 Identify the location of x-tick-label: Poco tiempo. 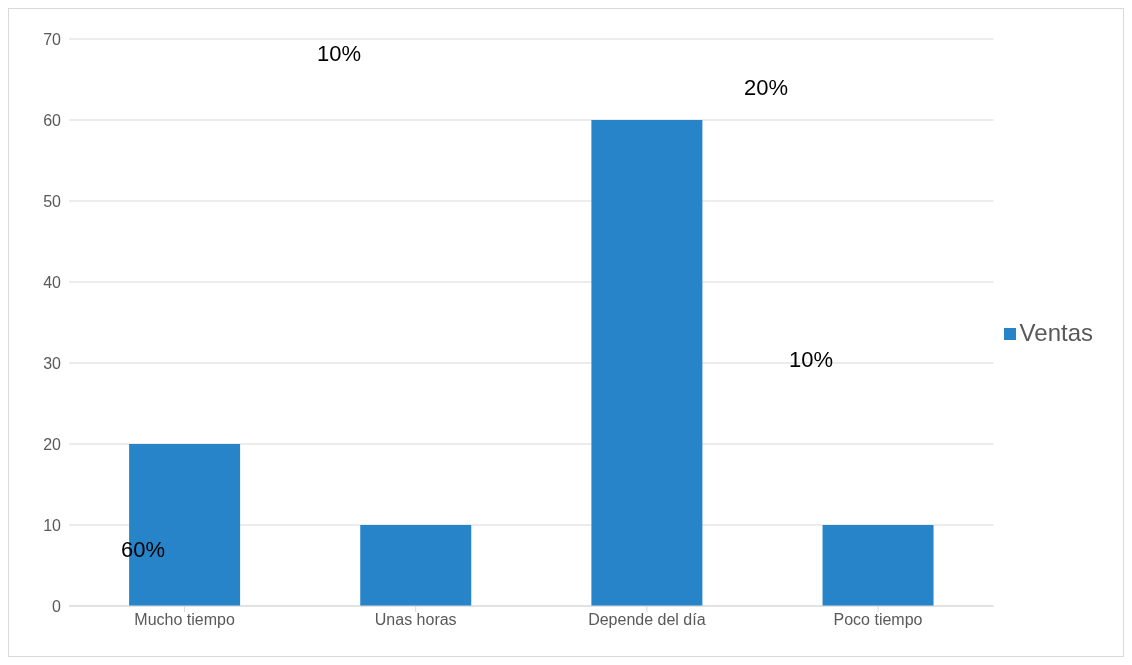
(878, 620).